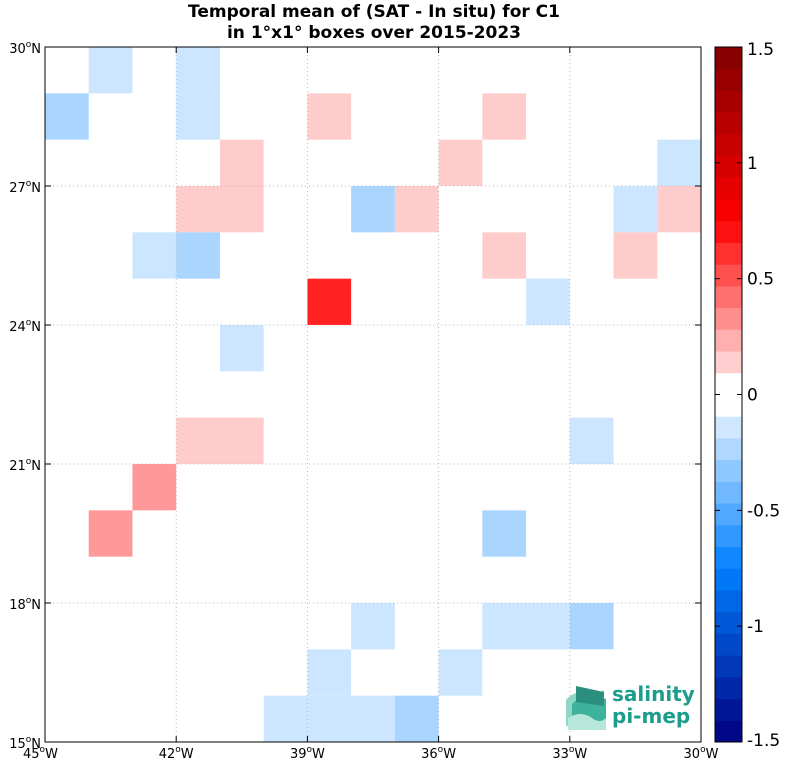 This screenshot has width=785, height=763. What do you see at coordinates (438, 753) in the screenshot?
I see `x-tick-label: 36oW` at bounding box center [438, 753].